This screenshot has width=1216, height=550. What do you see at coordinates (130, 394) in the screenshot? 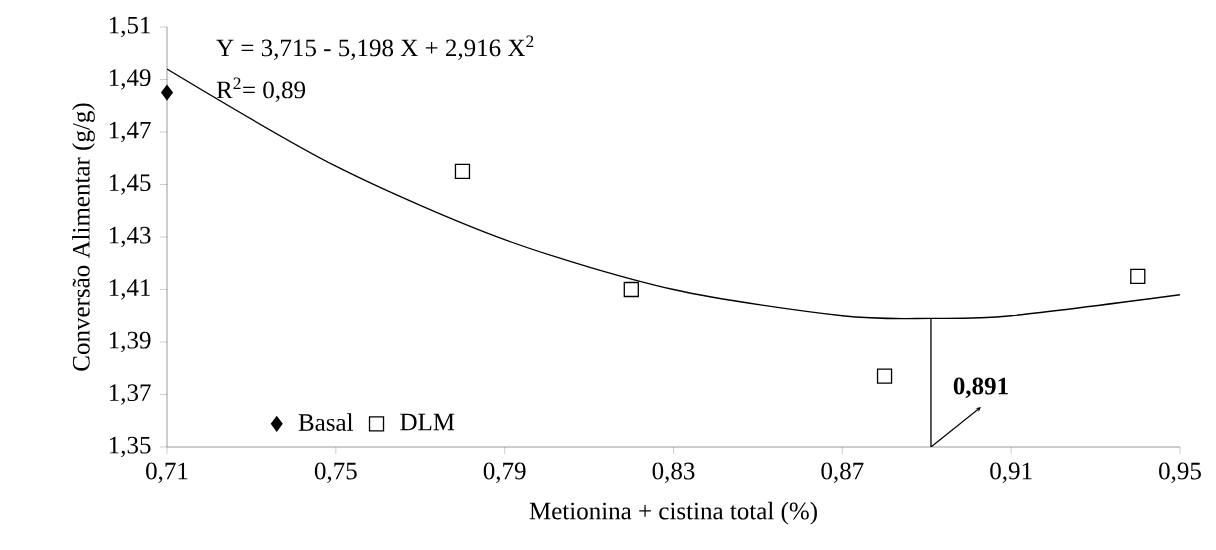
I see `y-tick-label: 1,37` at bounding box center [130, 394].